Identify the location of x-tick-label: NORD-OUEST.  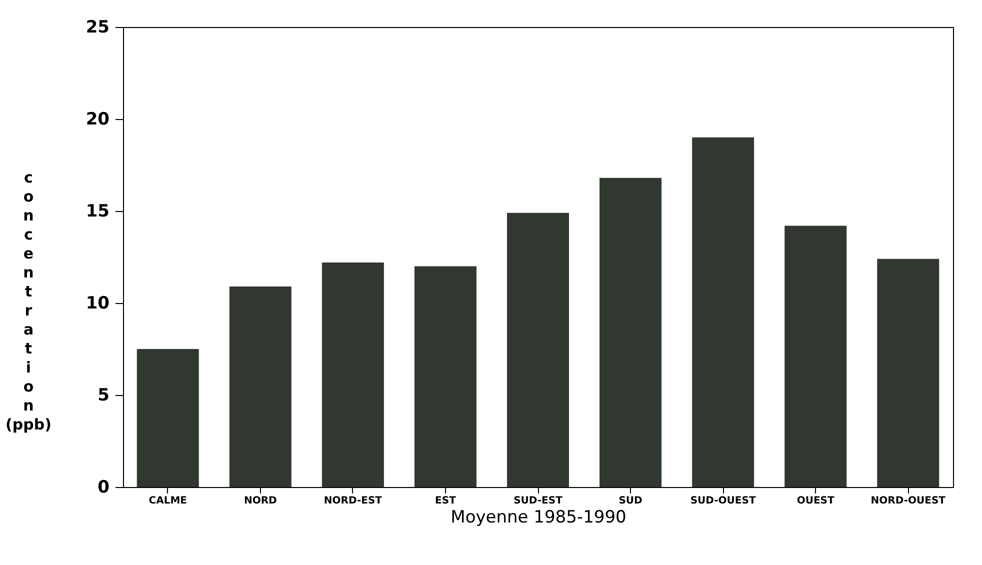
(908, 501).